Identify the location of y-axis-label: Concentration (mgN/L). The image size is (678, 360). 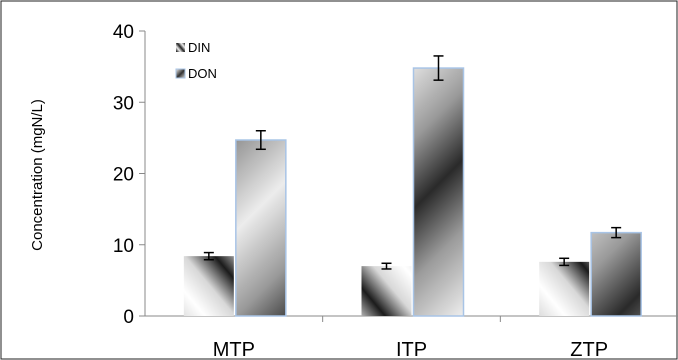
(37, 175).